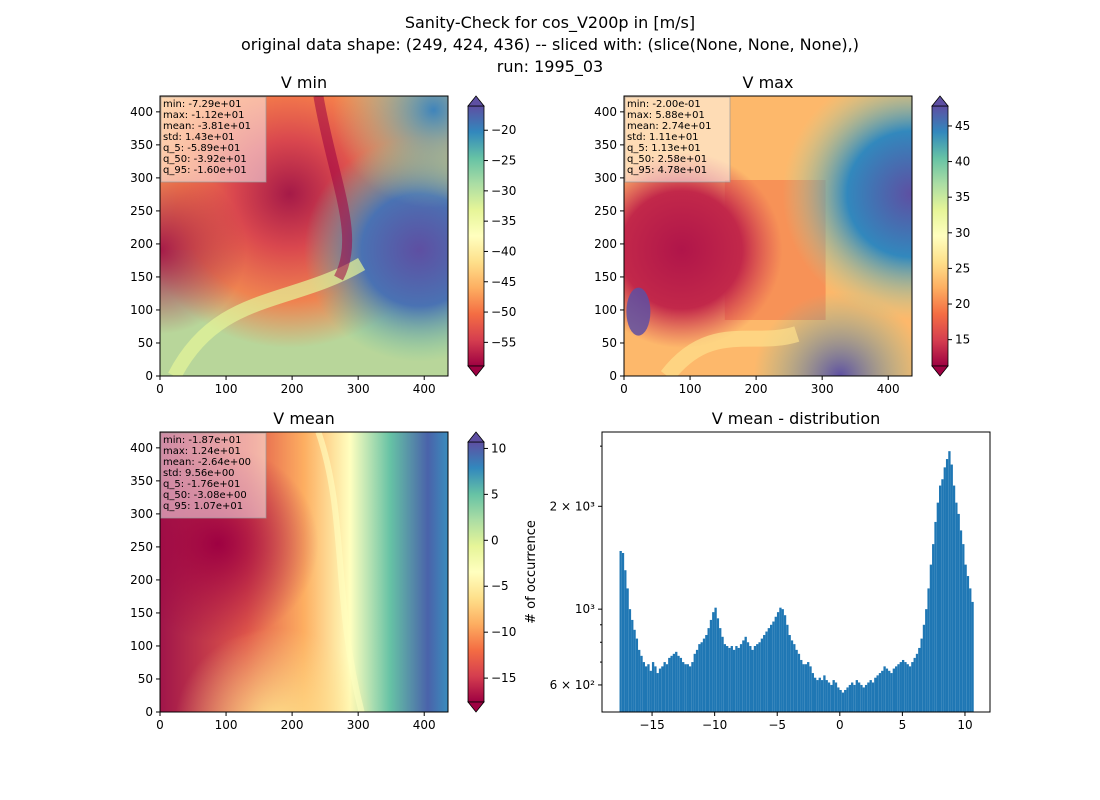  I want to click on colorbar-tick-label: −15, so click(503, 678).